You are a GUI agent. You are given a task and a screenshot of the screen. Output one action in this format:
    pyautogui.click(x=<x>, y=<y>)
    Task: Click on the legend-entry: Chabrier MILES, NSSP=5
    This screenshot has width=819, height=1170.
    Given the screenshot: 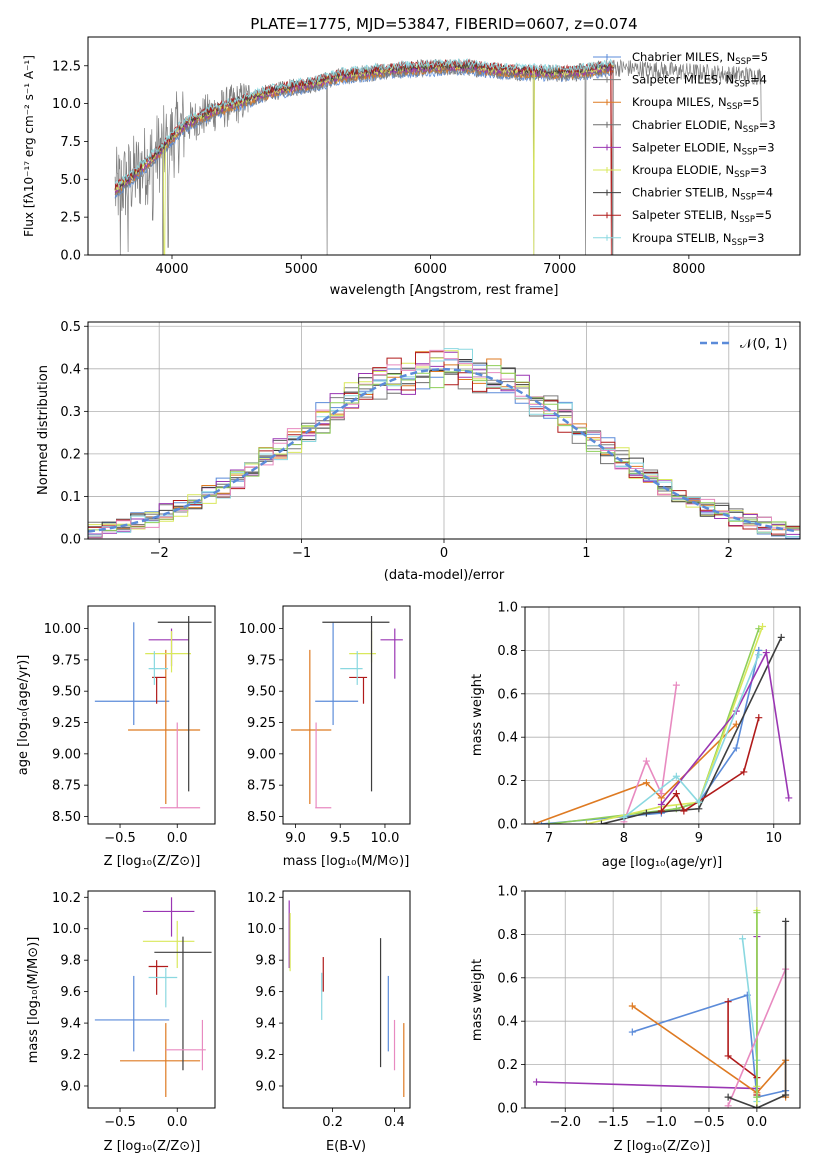 What is the action you would take?
    pyautogui.click(x=700, y=58)
    